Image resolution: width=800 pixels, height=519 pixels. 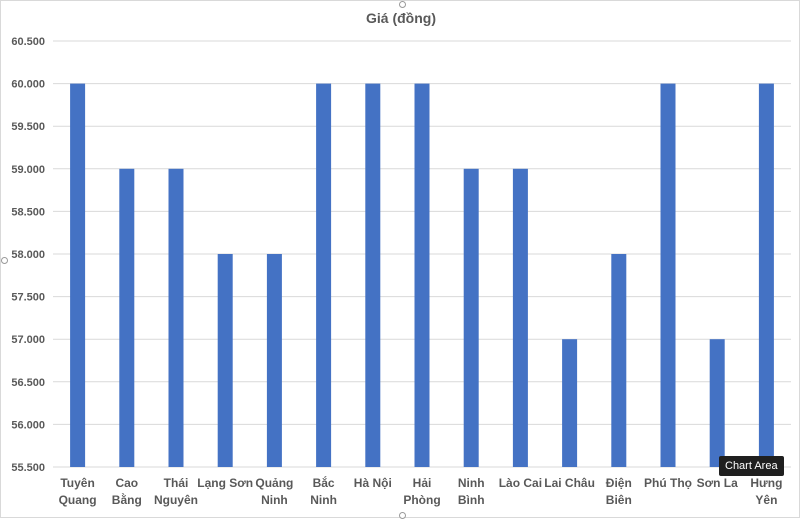 I want to click on x-tick-label-line: Tuyên, so click(x=77, y=483).